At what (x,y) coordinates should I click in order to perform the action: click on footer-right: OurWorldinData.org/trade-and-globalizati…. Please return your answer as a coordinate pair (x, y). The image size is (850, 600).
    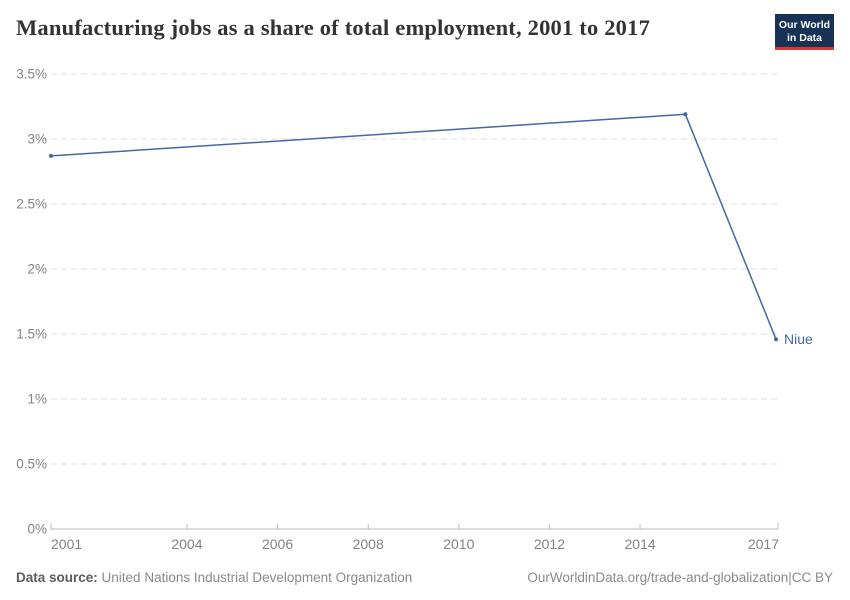
    Looking at the image, I should click on (680, 577).